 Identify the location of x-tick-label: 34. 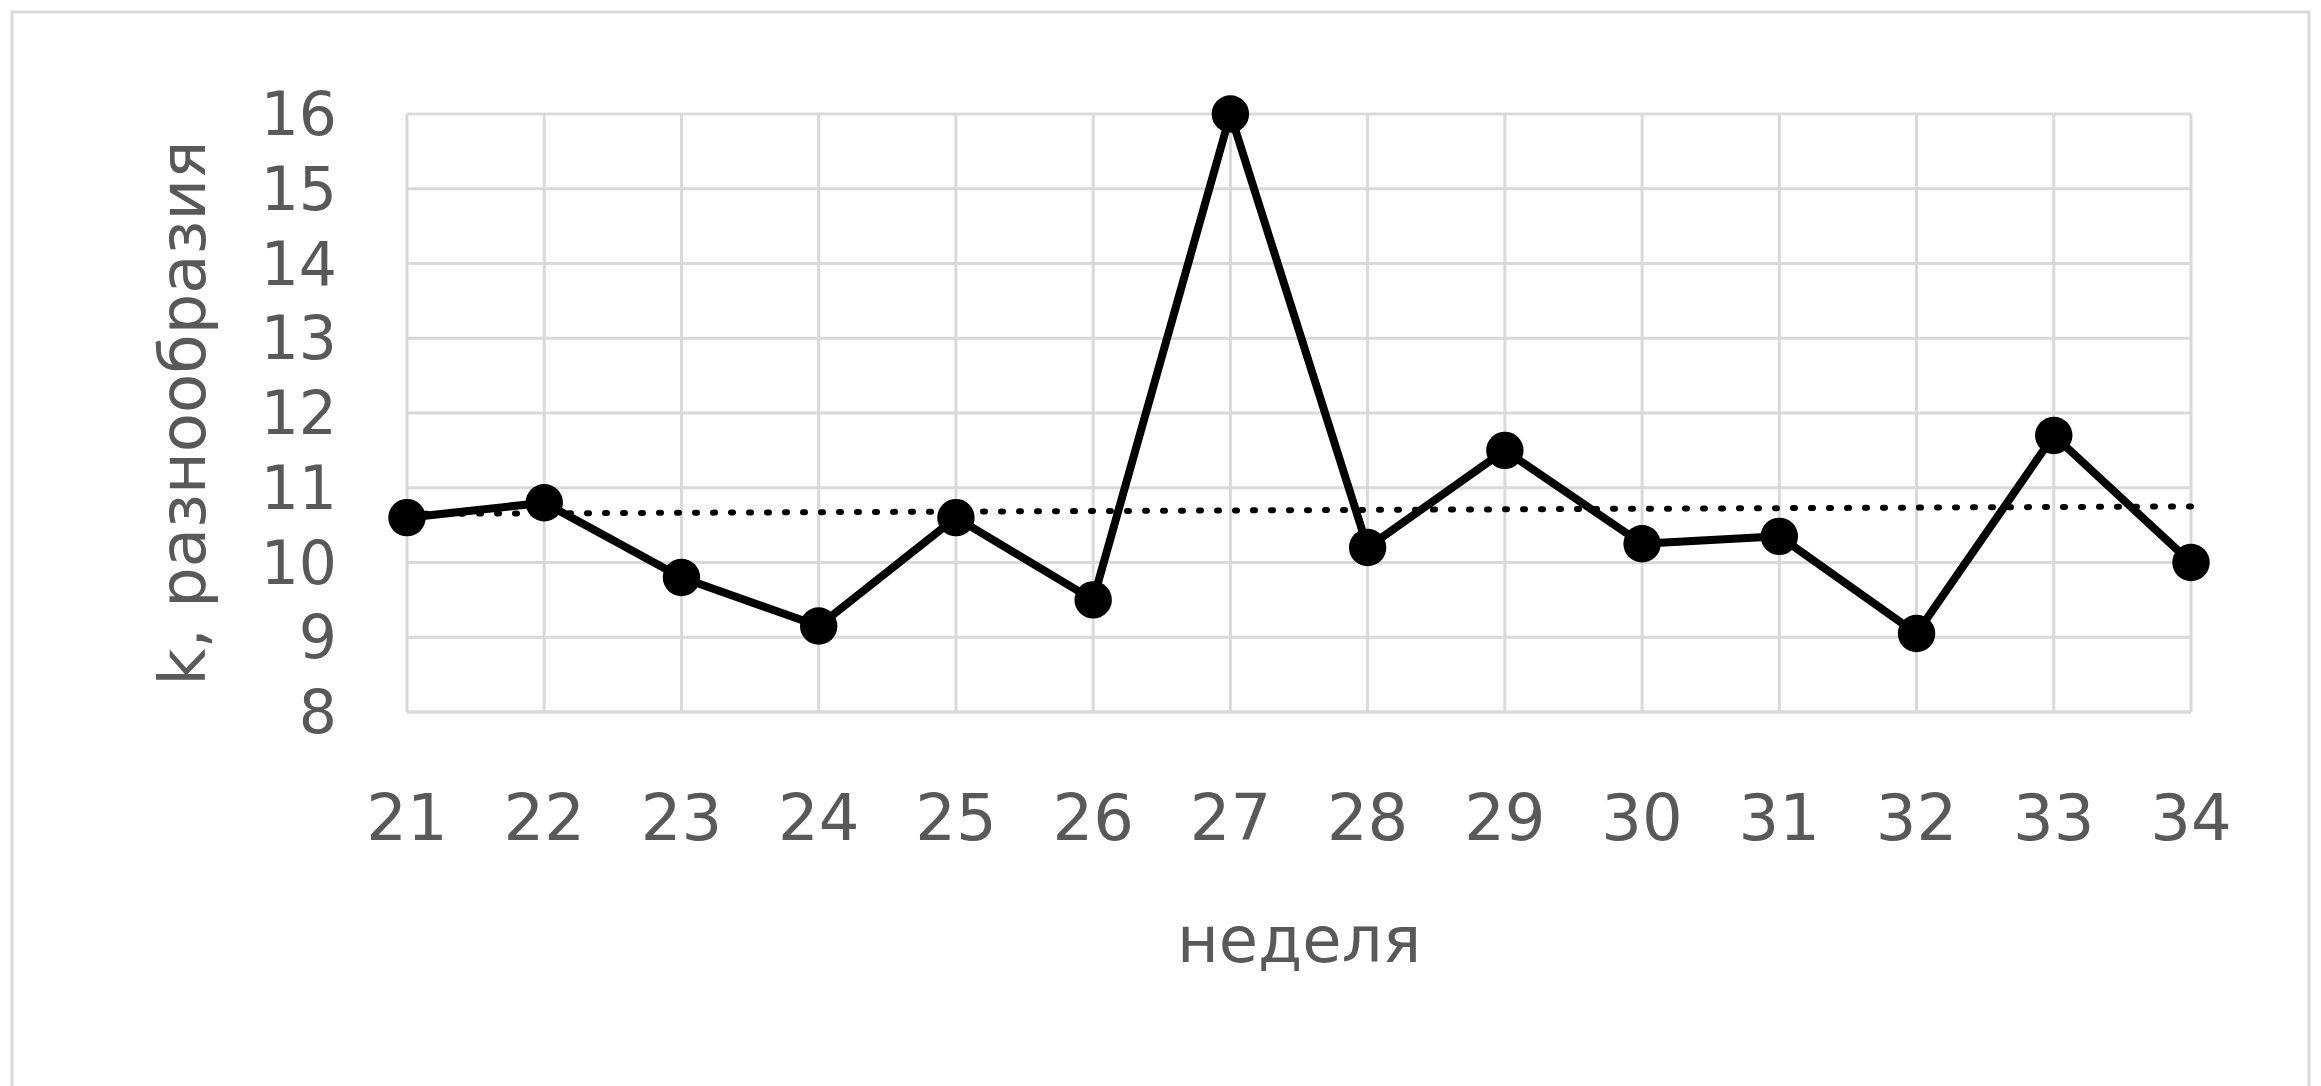
(2191, 818).